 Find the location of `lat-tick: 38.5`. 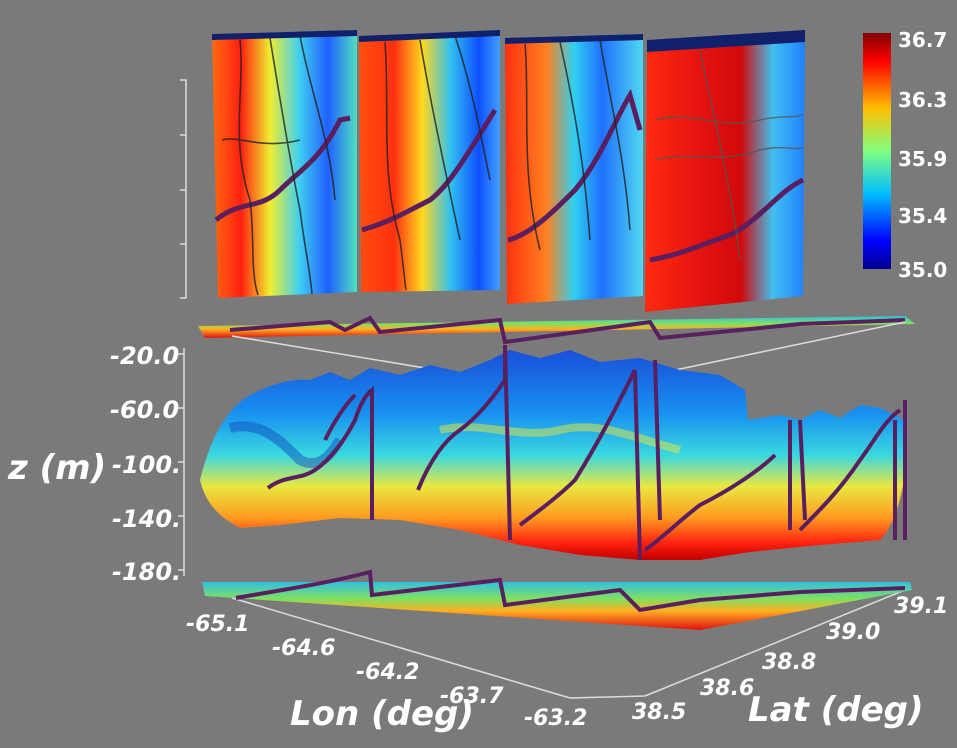

lat-tick: 38.5 is located at coordinates (659, 712).